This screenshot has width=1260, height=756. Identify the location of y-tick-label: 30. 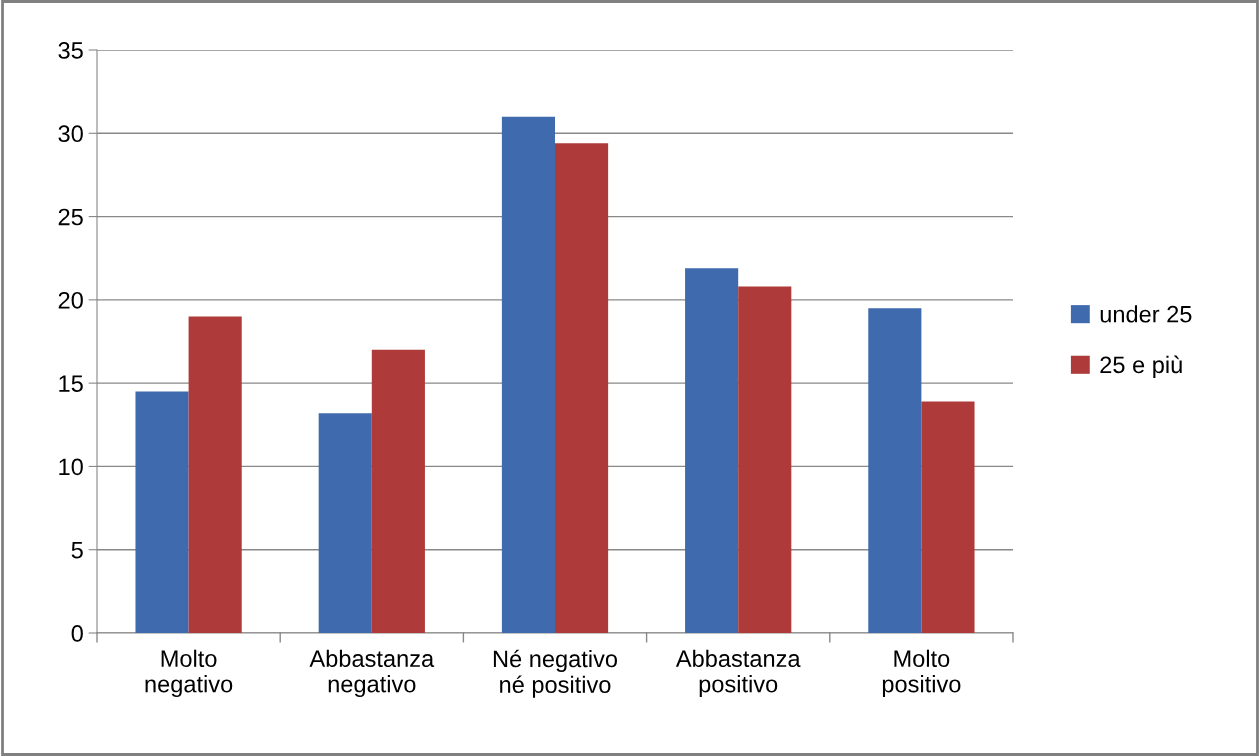
(70, 134).